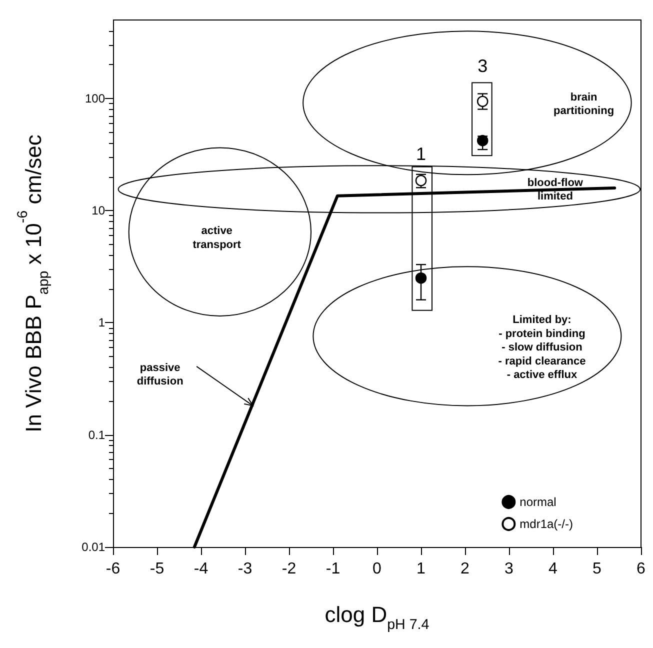 The height and width of the screenshot is (648, 653). I want to click on x-tick-label: 2, so click(465, 569).